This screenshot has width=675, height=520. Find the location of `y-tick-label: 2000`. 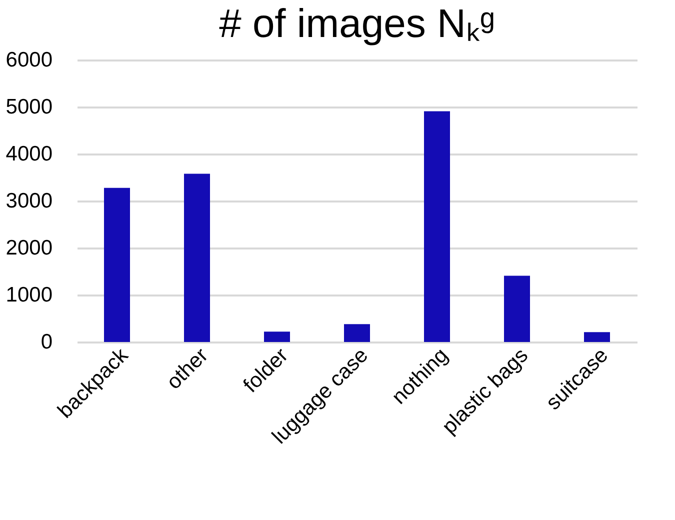

y-tick-label: 2000 is located at coordinates (29, 248).